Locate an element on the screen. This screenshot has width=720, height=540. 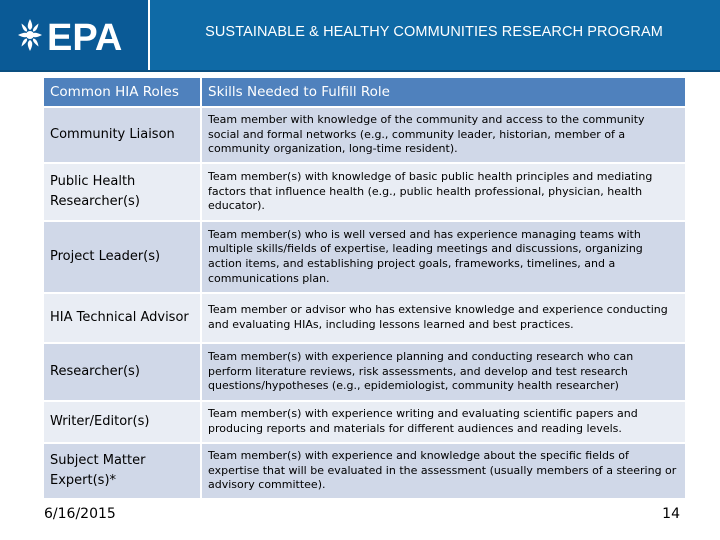
role-cell: Public Health Researcher(s) is located at coordinates (122, 192).